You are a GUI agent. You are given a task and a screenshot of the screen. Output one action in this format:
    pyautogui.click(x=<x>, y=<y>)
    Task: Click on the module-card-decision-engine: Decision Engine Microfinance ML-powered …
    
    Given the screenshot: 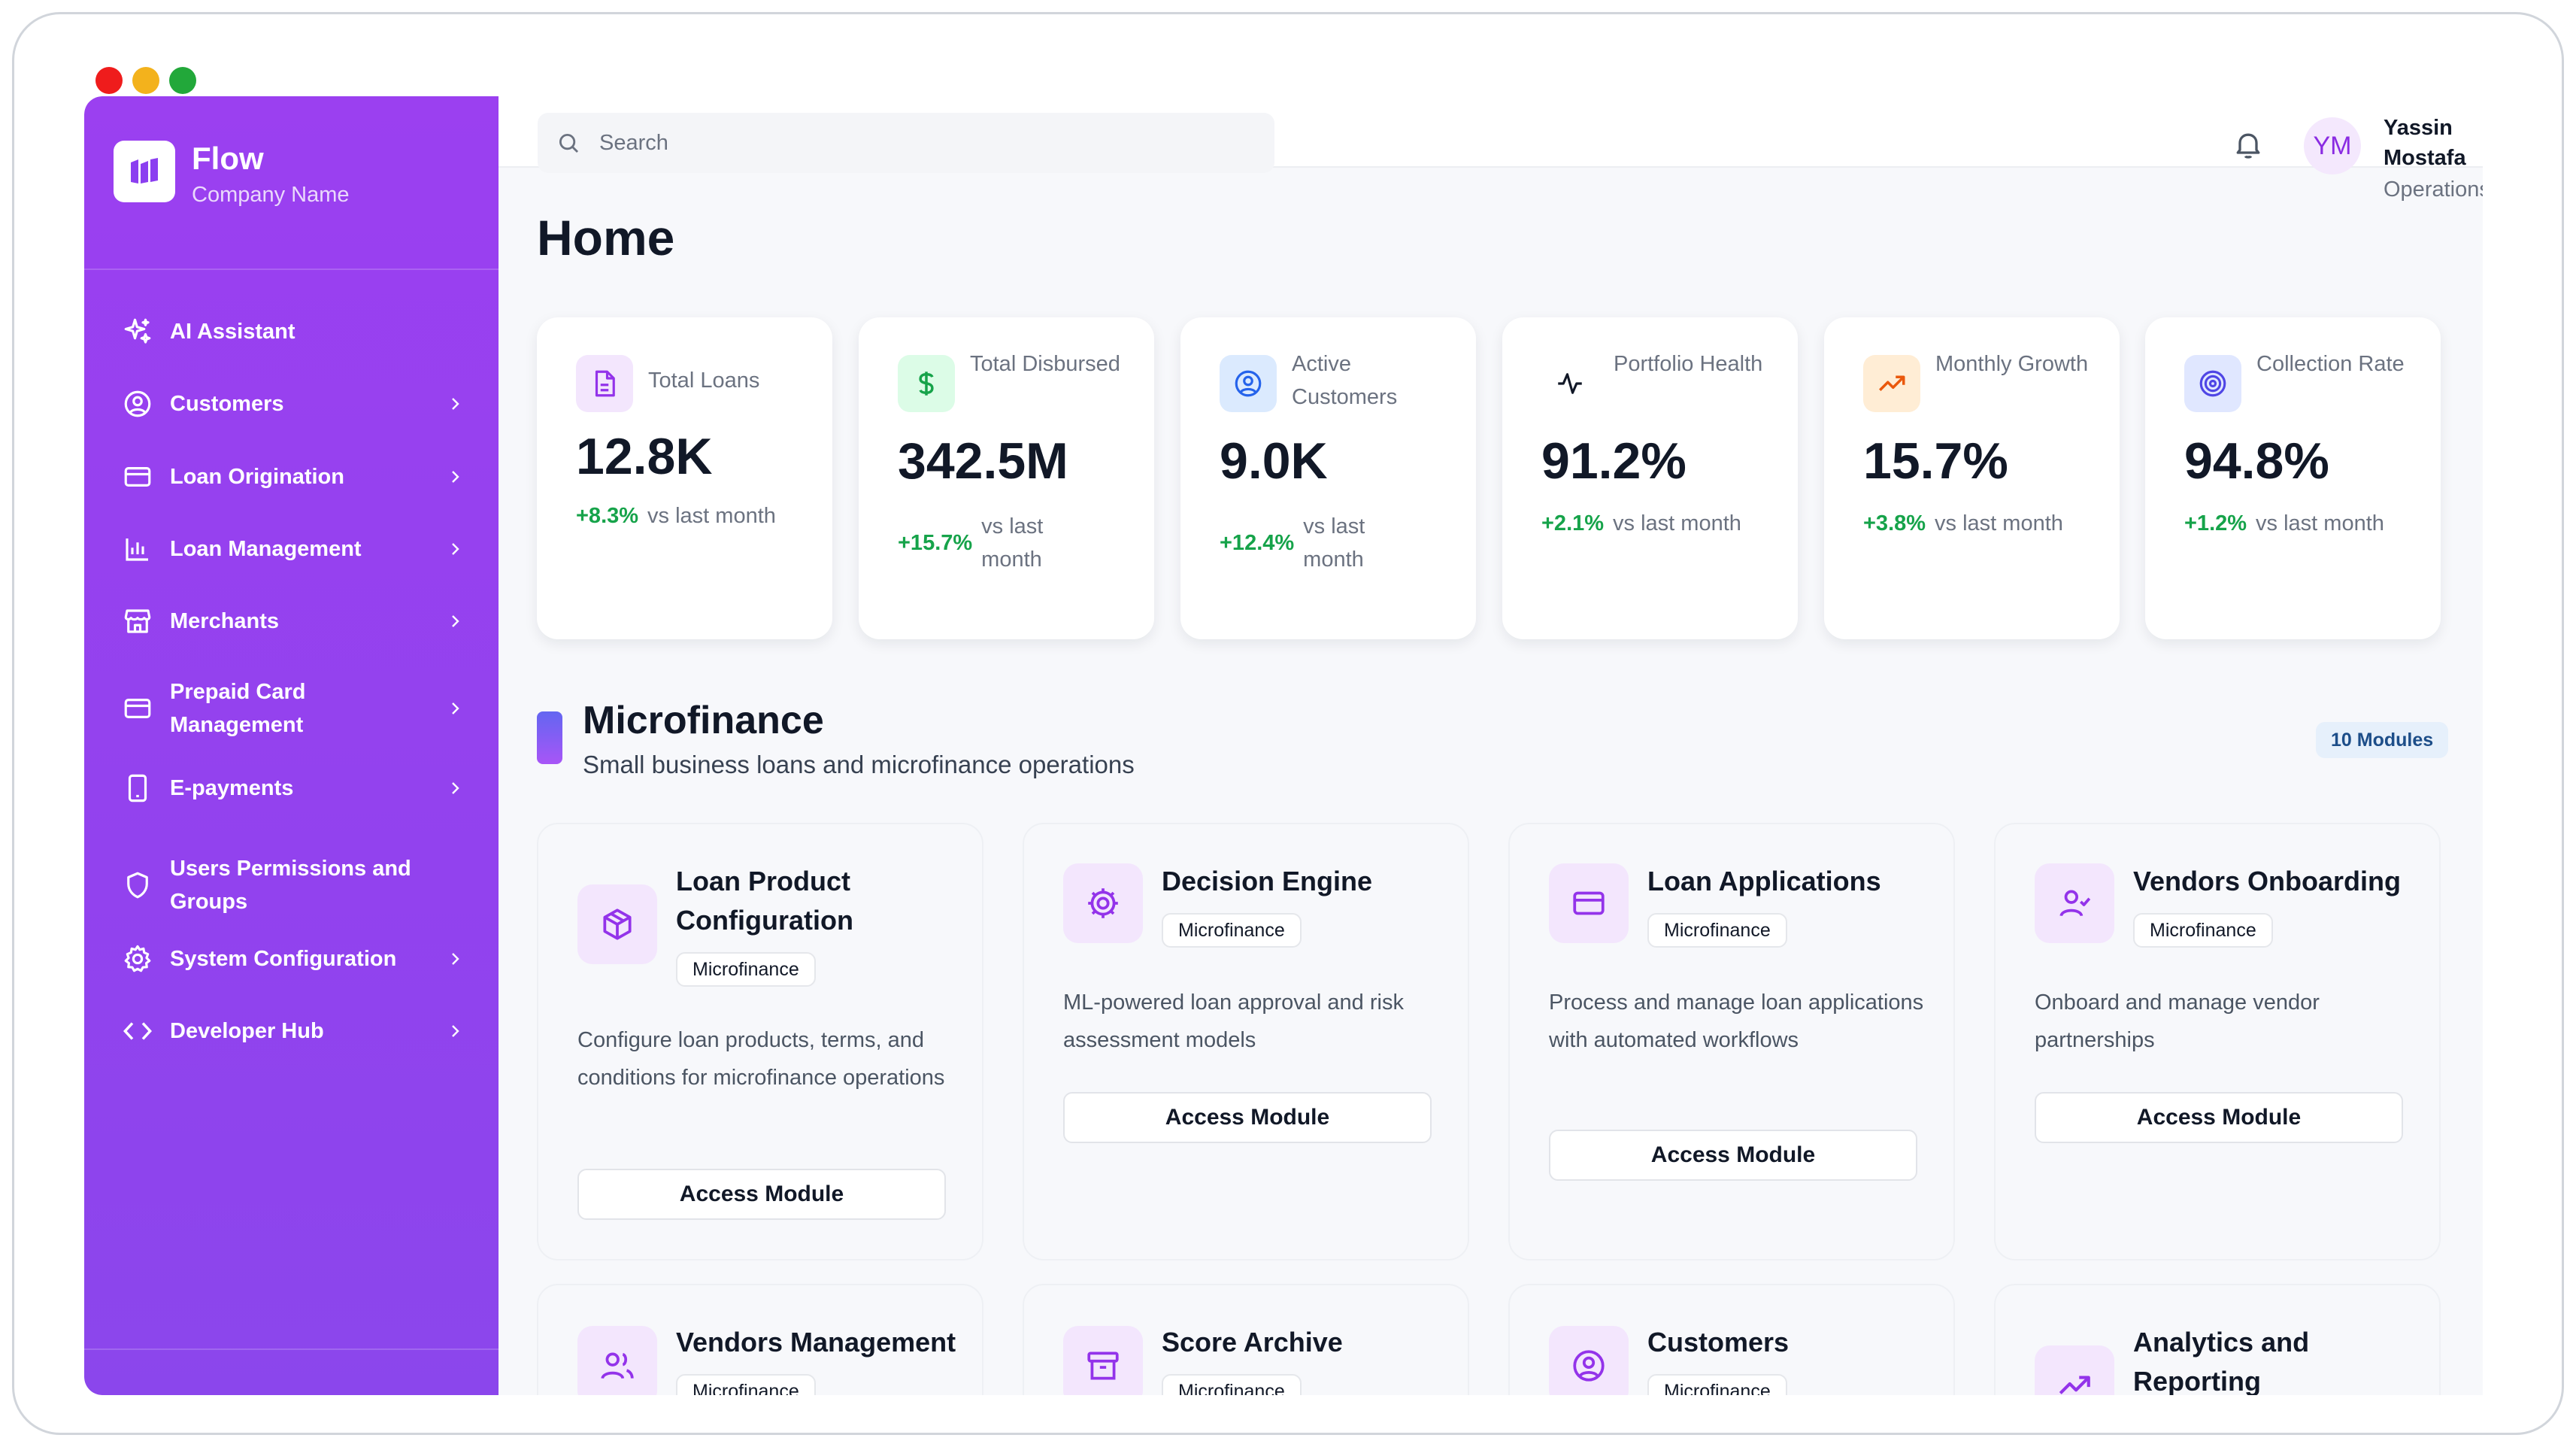 What is the action you would take?
    pyautogui.click(x=1246, y=1041)
    